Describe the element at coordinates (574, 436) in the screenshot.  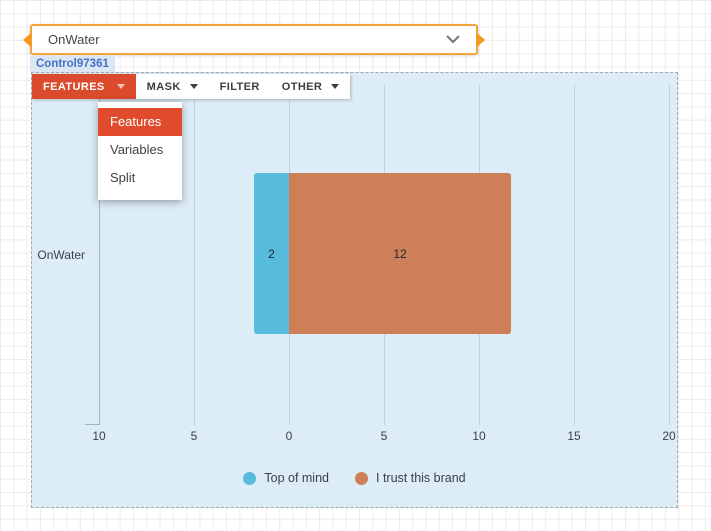
I see `x-tick-label: 15` at that location.